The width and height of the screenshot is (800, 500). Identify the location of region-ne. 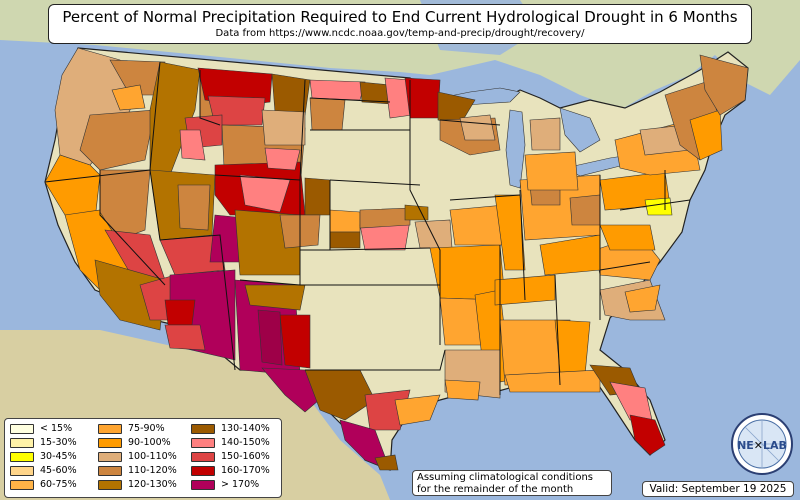
(345, 221).